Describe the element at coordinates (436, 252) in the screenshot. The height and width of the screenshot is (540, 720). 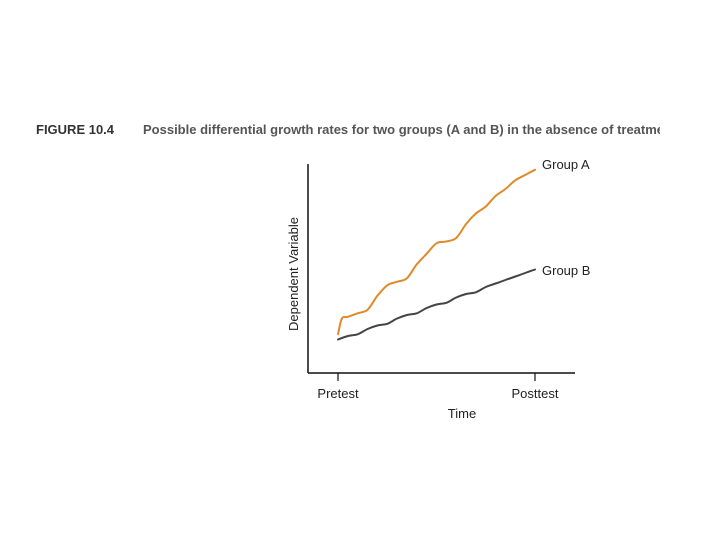
I see `series-line-group-a` at that location.